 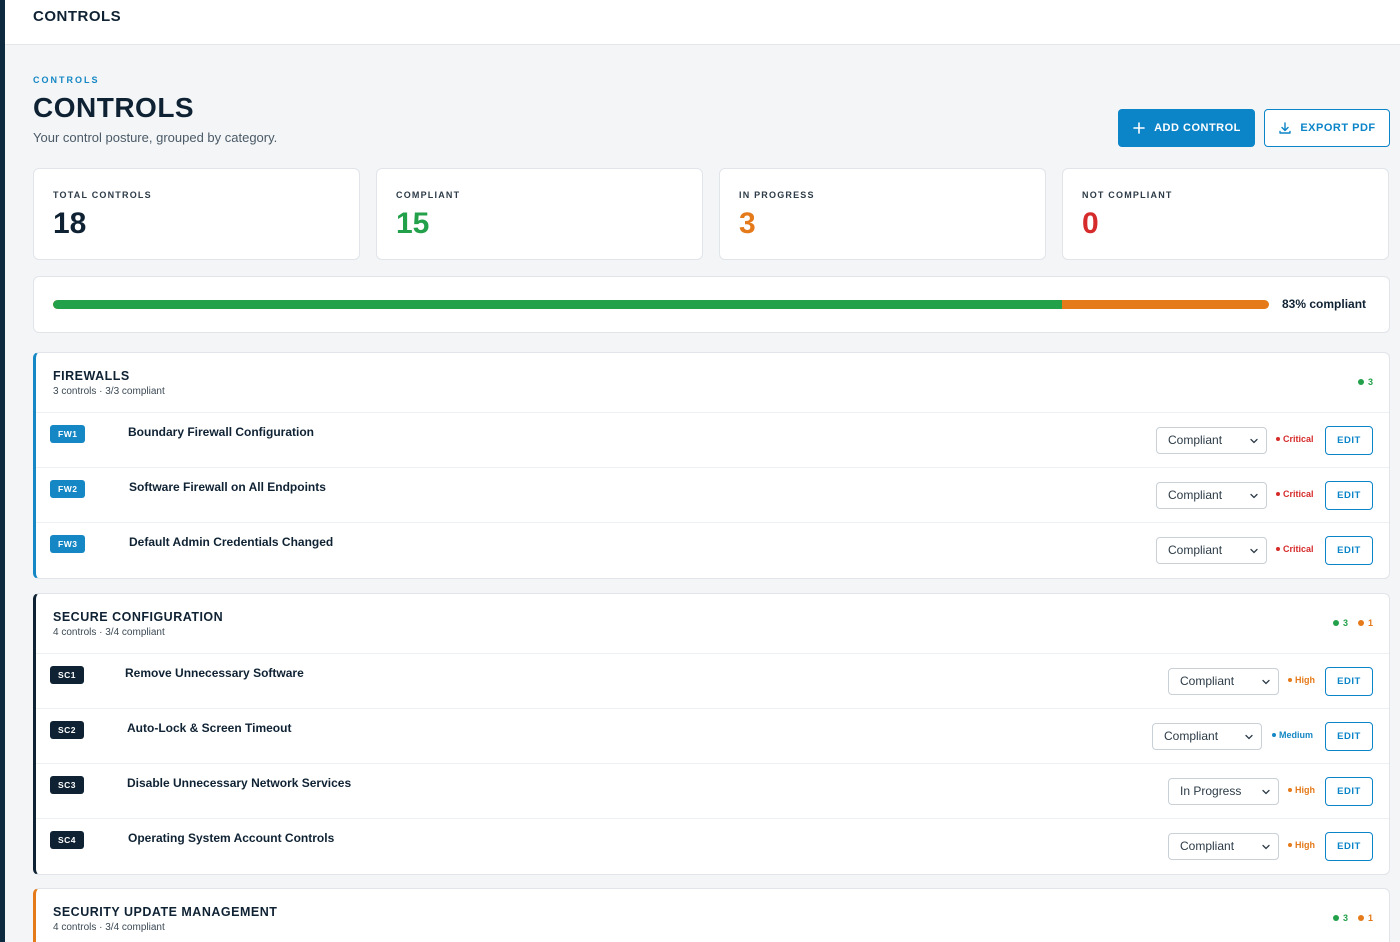 What do you see at coordinates (239, 783) in the screenshot?
I see `control-title: Disable Unnecessary Network Services` at bounding box center [239, 783].